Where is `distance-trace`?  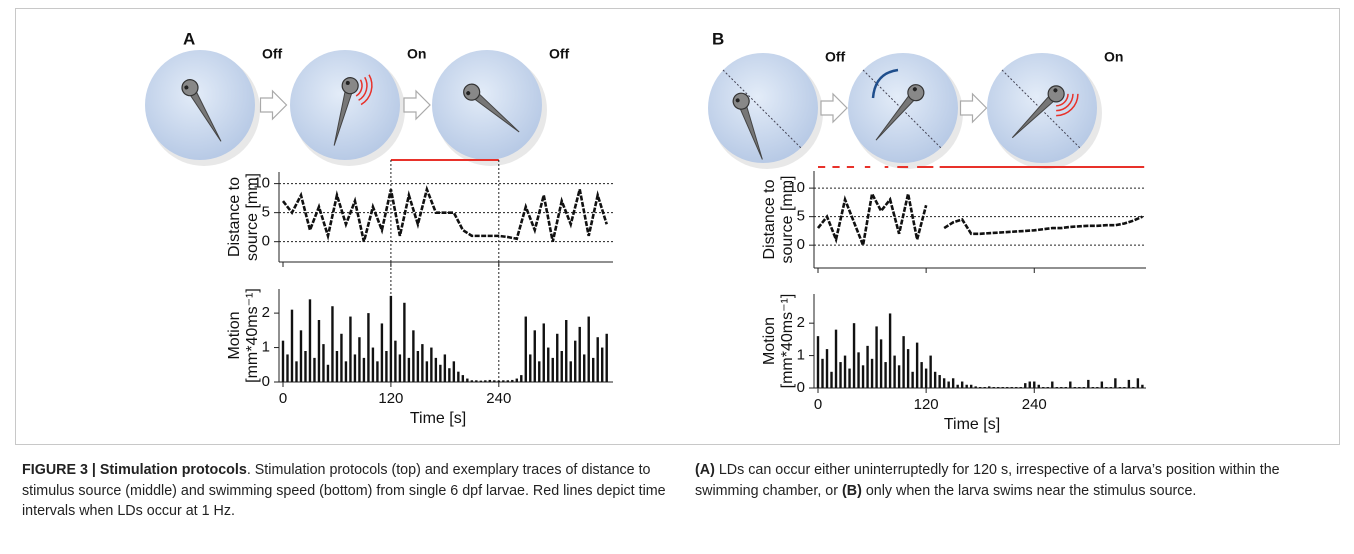
distance-trace is located at coordinates (979, 219).